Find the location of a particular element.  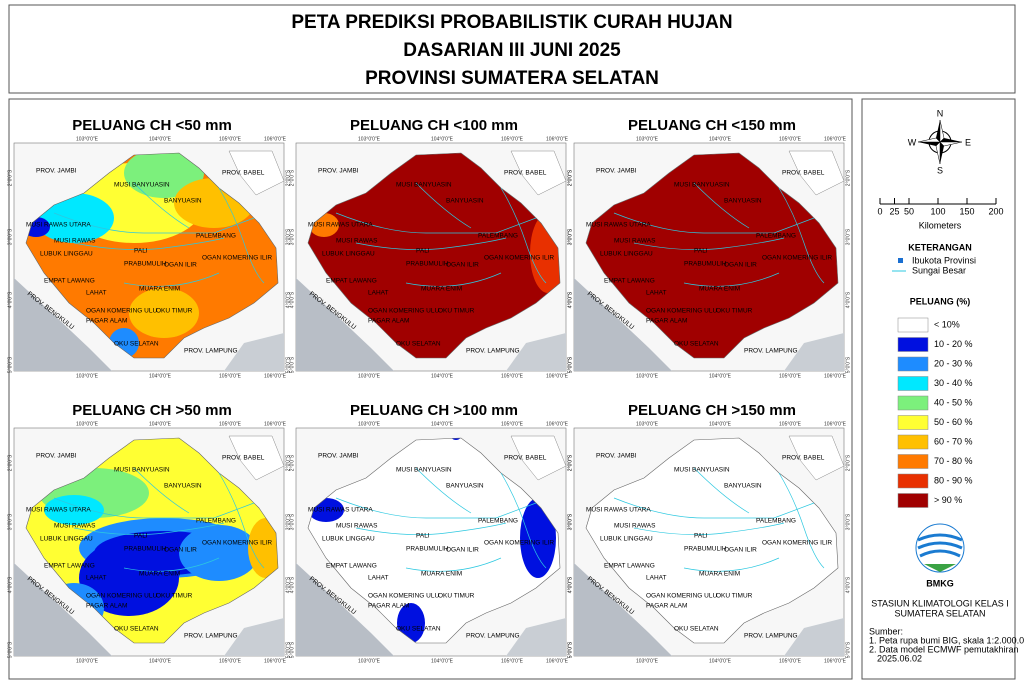

station-name: SUMATERA SELATAN is located at coordinates (939, 613).